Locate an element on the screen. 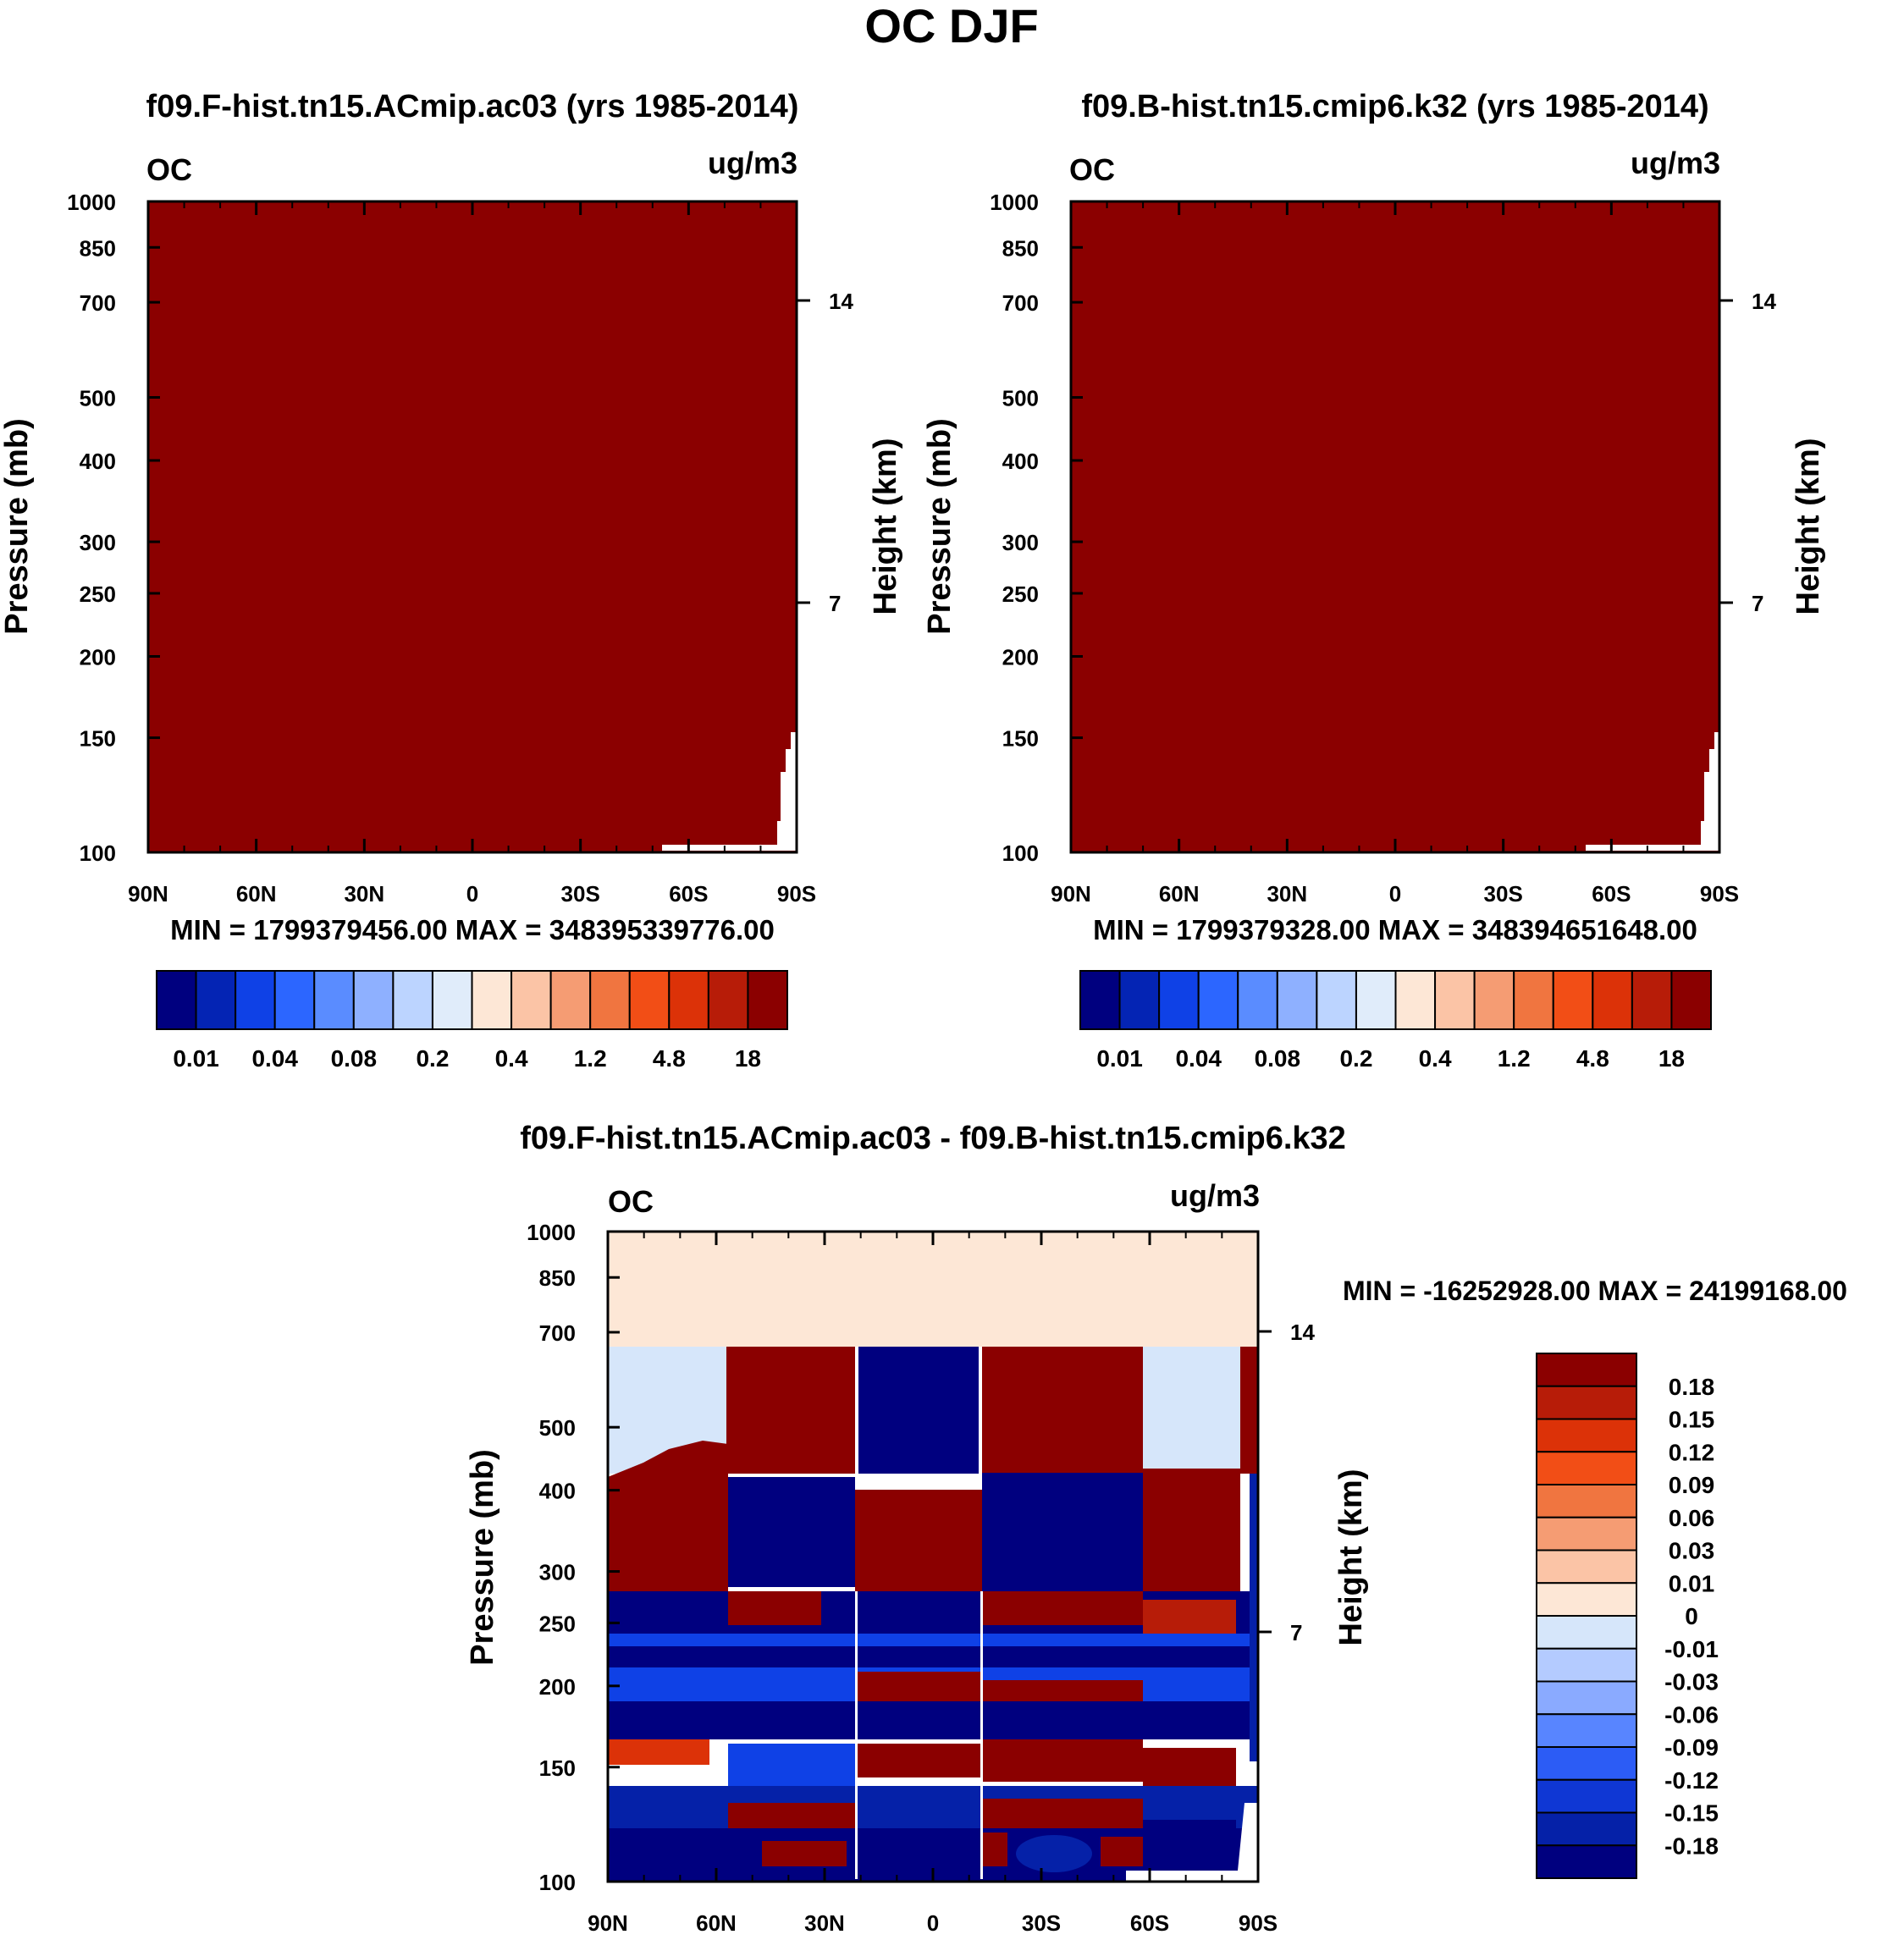 Image resolution: width=1904 pixels, height=1940 pixels. colorbar-label: -0.06 is located at coordinates (1692, 1714).